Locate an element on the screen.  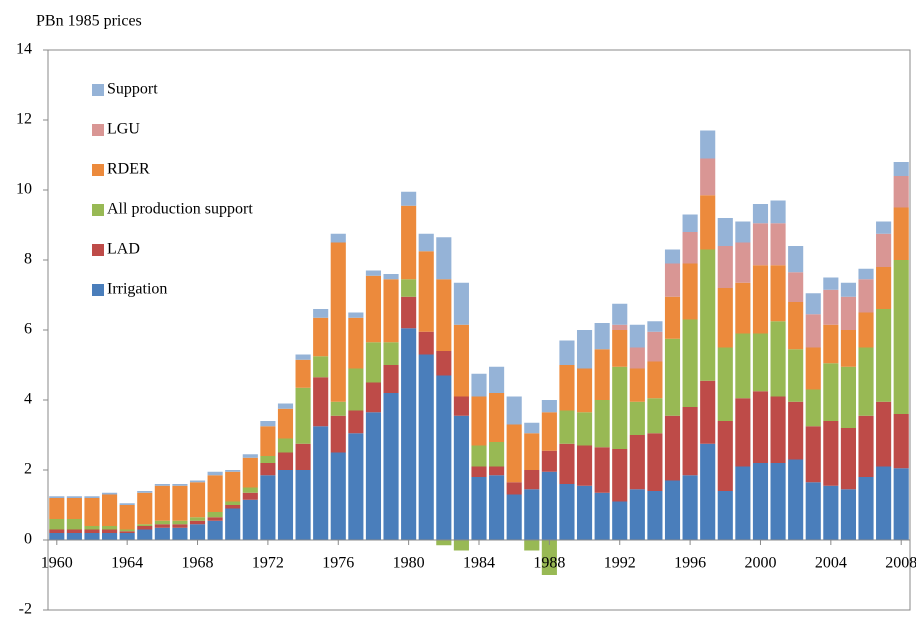
x-tick-label: 2000 is located at coordinates (760, 563).